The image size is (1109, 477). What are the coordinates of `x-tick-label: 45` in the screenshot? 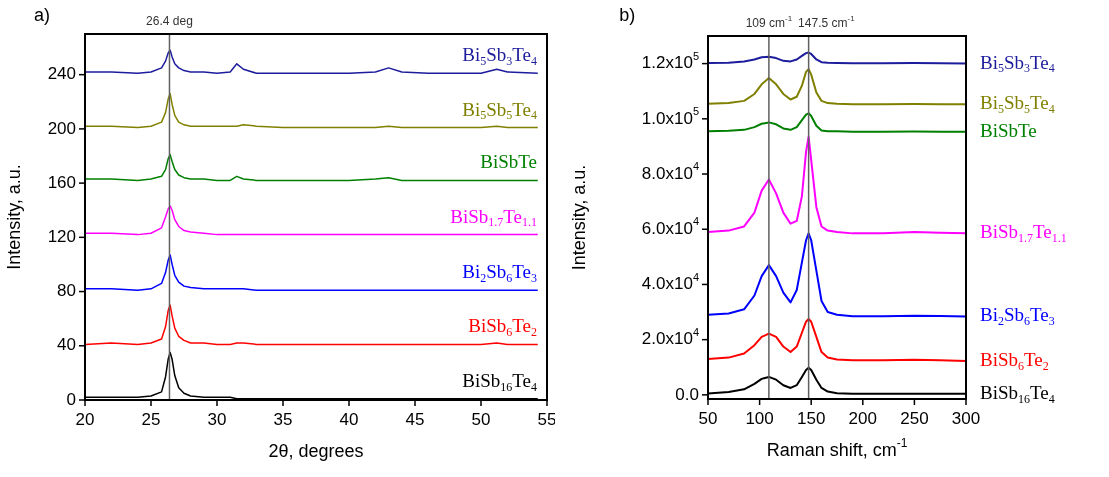 It's located at (415, 419).